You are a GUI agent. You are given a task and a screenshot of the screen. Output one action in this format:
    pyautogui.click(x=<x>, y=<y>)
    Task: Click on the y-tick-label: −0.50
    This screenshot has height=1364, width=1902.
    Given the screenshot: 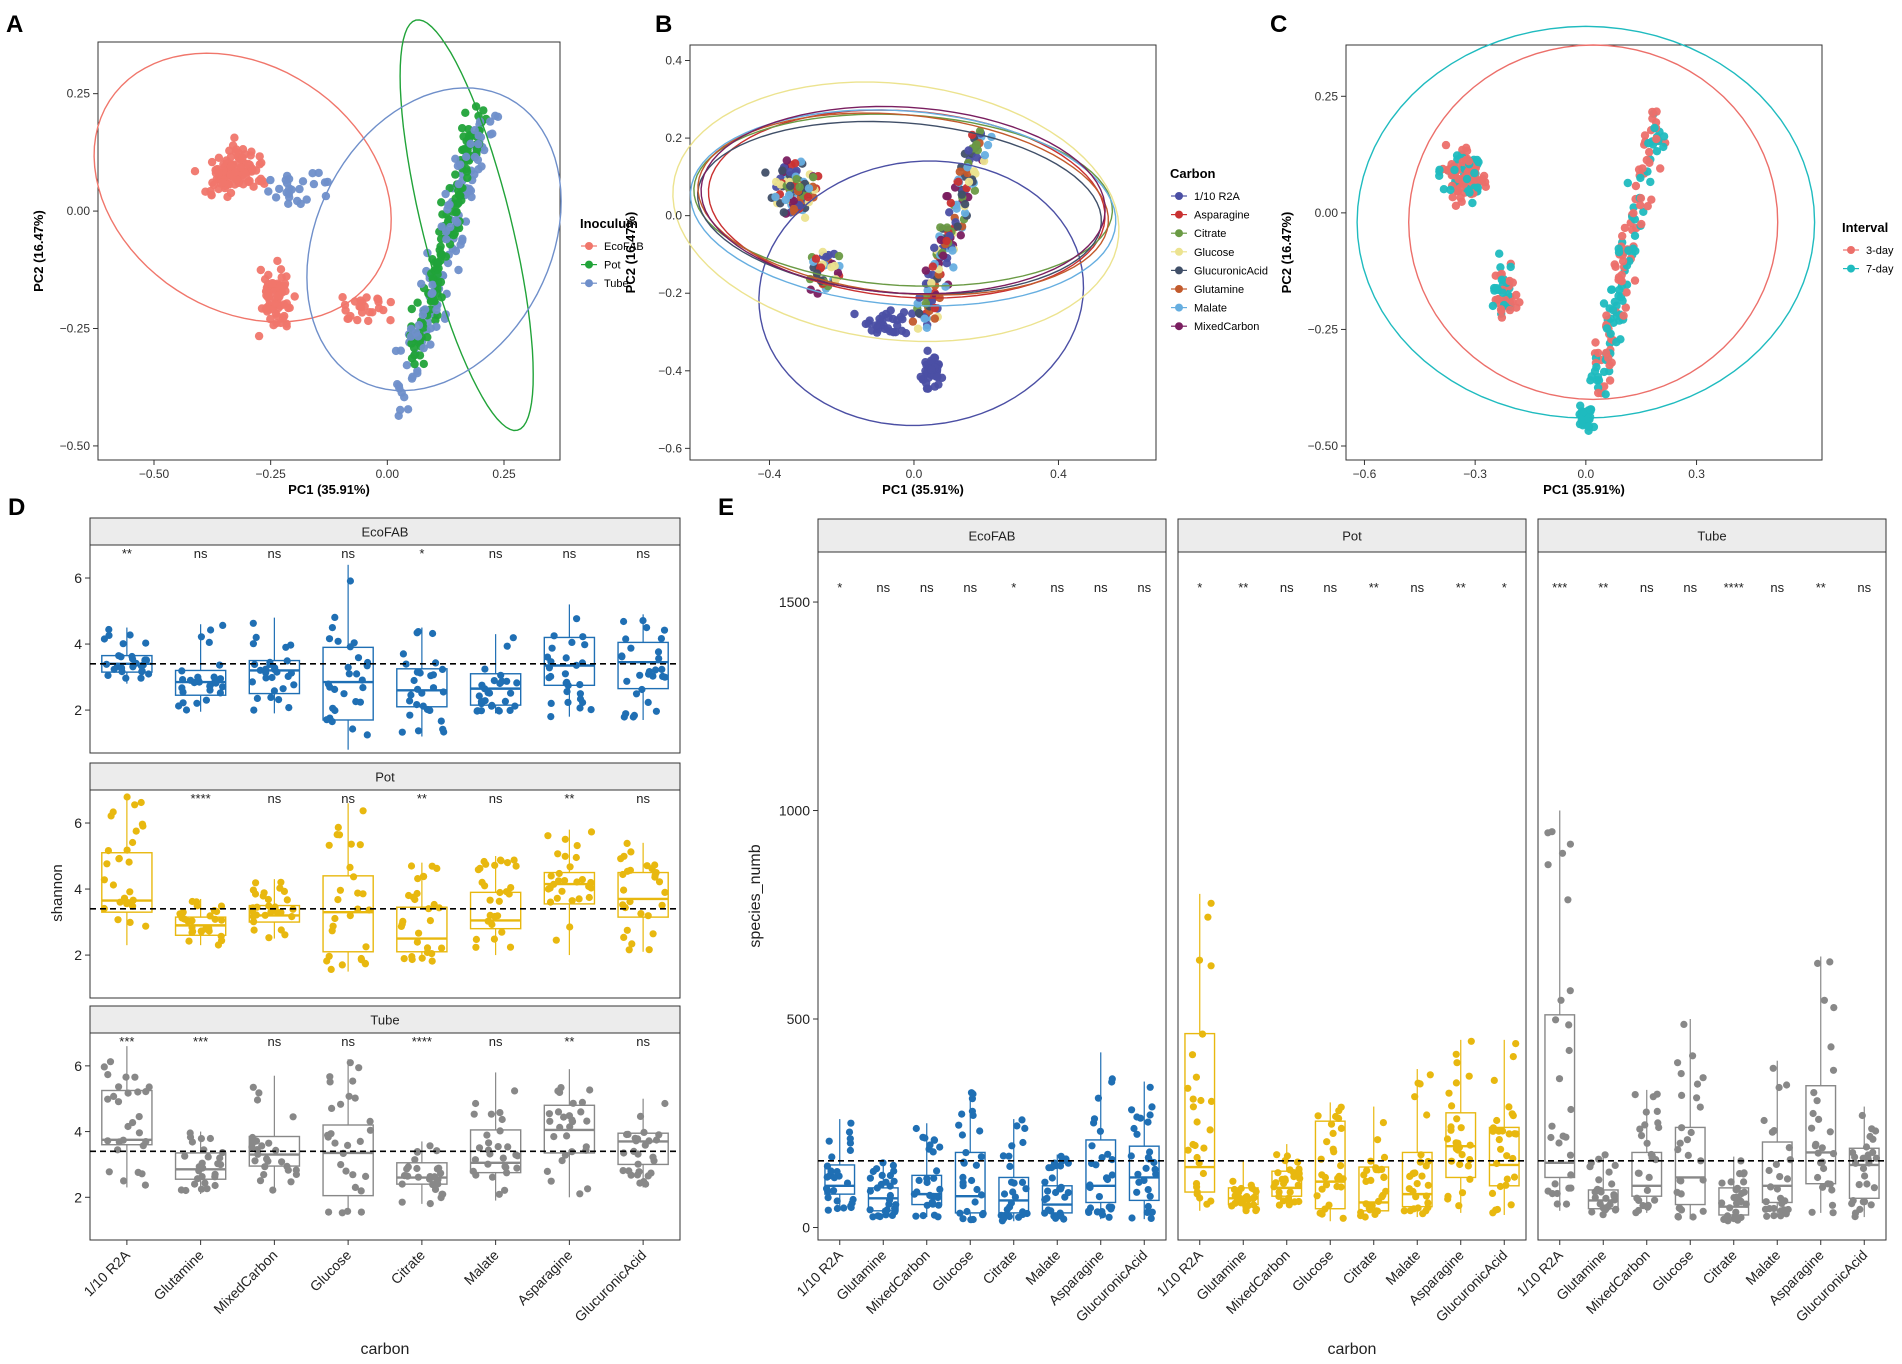 What is the action you would take?
    pyautogui.click(x=75, y=446)
    